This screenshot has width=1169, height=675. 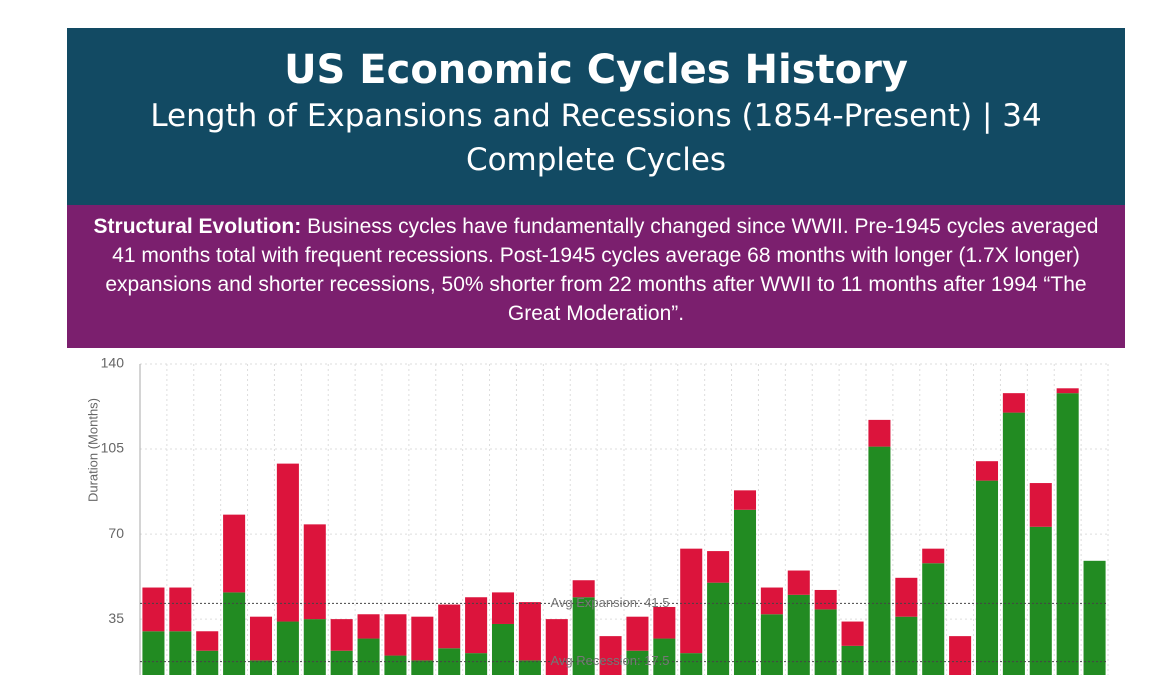 I want to click on title: US Economic Cycles History, so click(x=596, y=70).